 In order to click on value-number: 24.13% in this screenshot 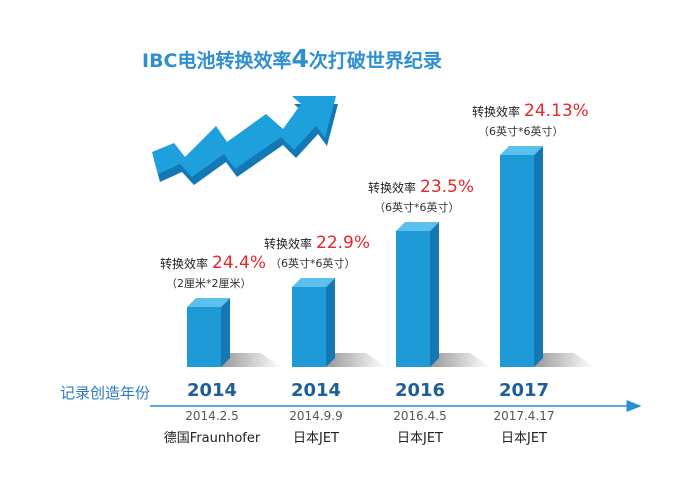, I will do `click(556, 111)`.